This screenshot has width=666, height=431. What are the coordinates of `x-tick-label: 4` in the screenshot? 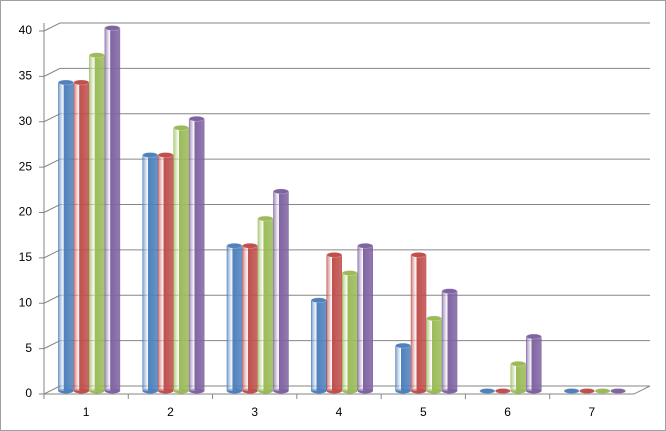 It's located at (339, 412).